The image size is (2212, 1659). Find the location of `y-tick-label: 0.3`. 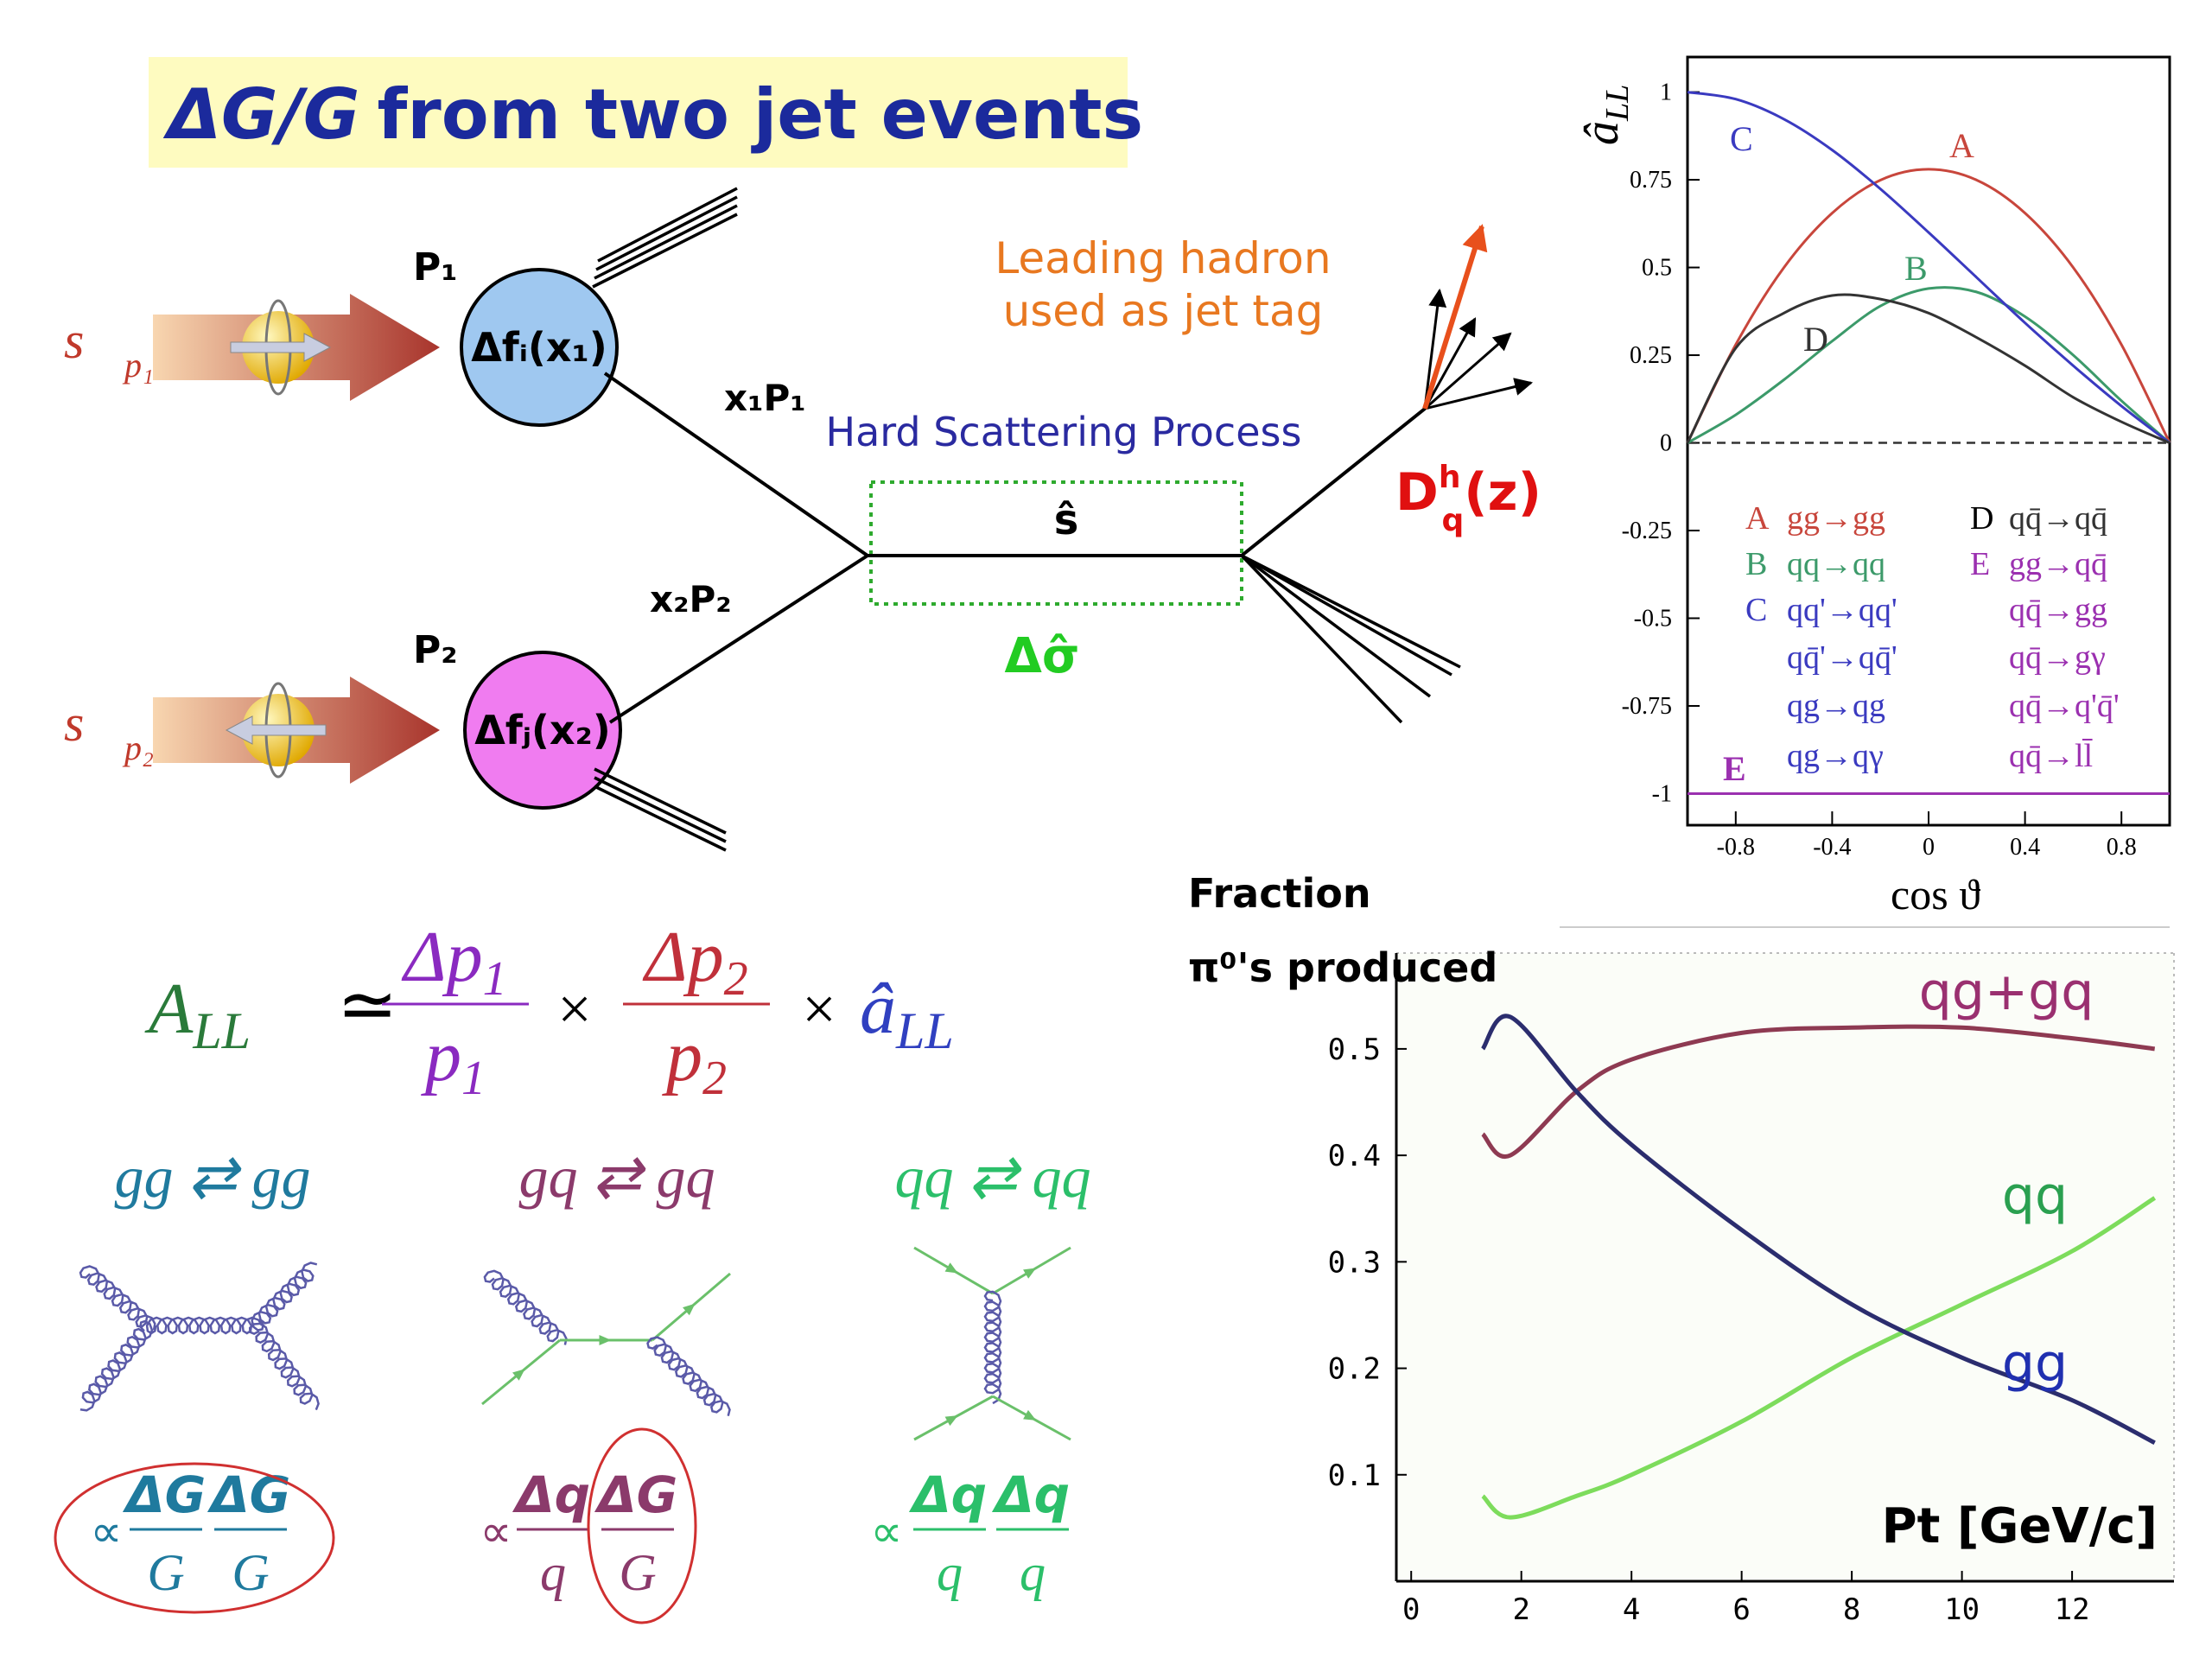

y-tick-label: 0.3 is located at coordinates (1354, 1262).